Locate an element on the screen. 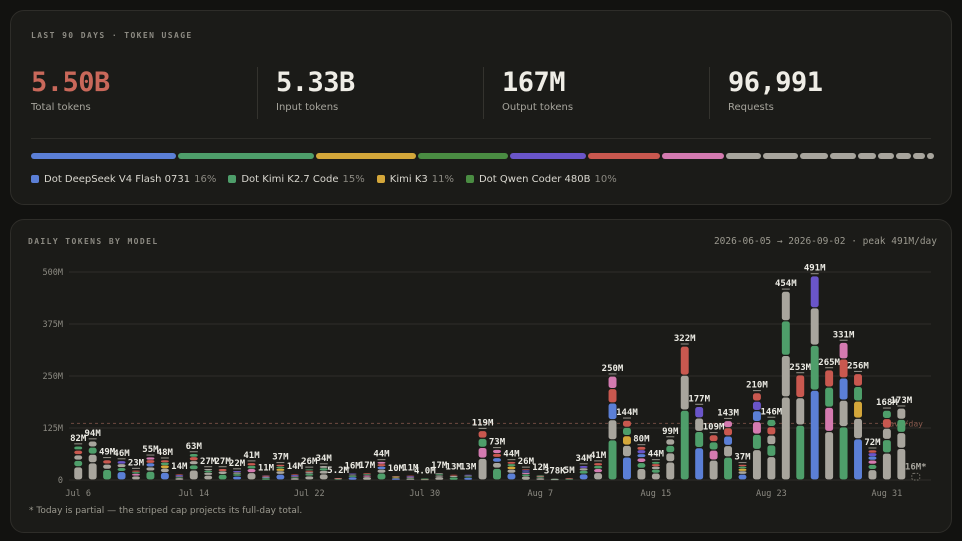 This screenshot has height=541, width=962. legend-item: Kimi K3 11% is located at coordinates (415, 179).